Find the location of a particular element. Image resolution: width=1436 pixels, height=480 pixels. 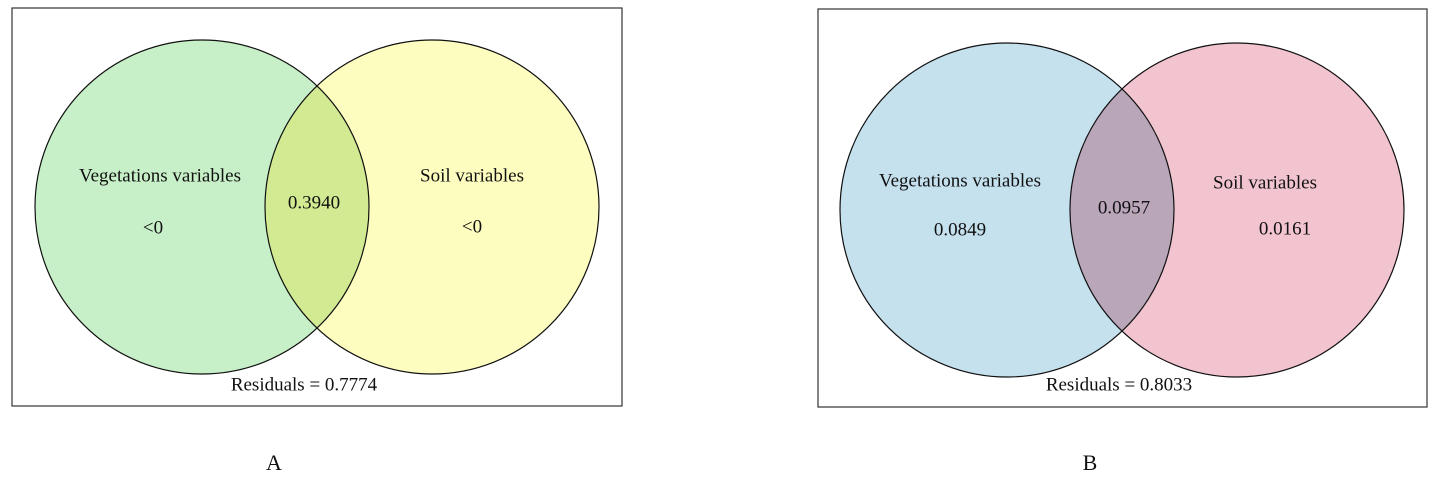

right-set-value: 0.0161 is located at coordinates (1285, 228).